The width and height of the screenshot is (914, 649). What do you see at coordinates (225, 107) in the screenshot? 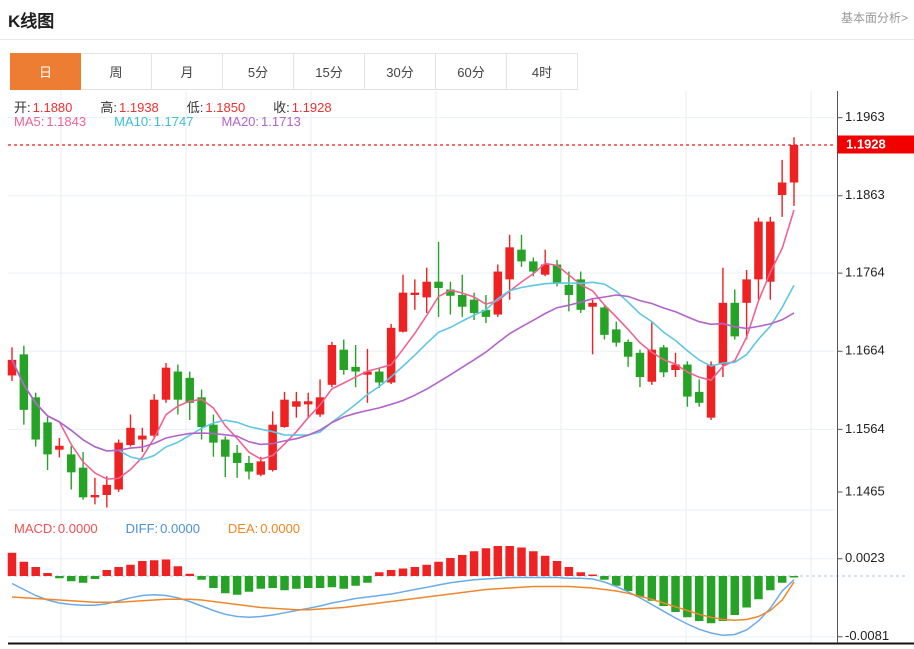
I see `legend-value: 1.1850` at bounding box center [225, 107].